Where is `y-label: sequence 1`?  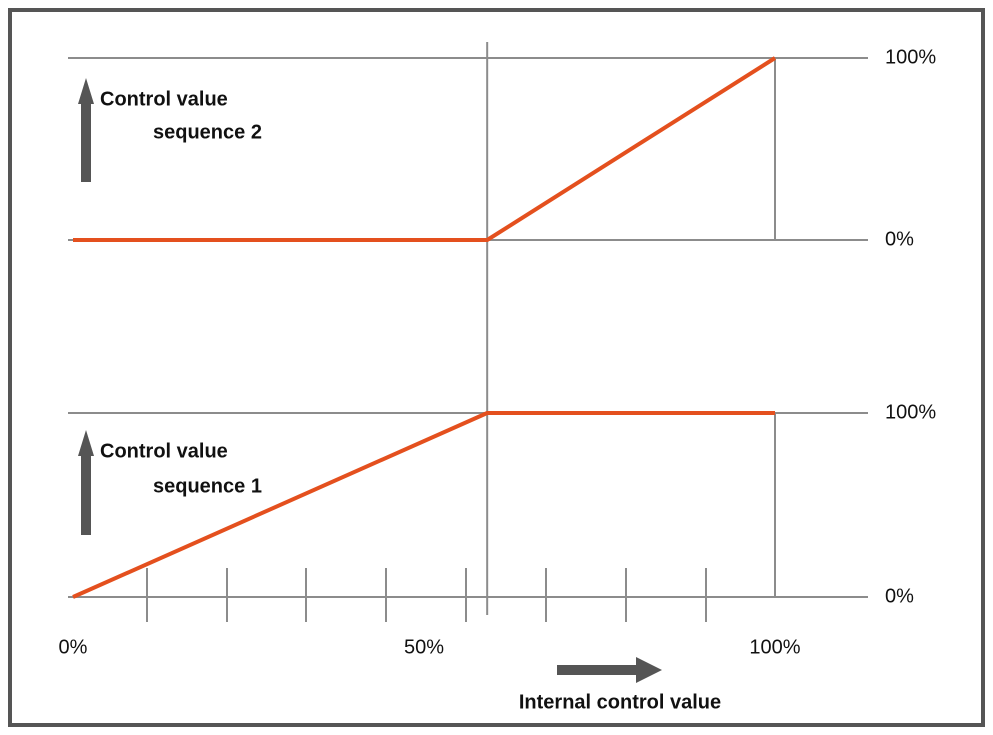
y-label: sequence 1 is located at coordinates (207, 486).